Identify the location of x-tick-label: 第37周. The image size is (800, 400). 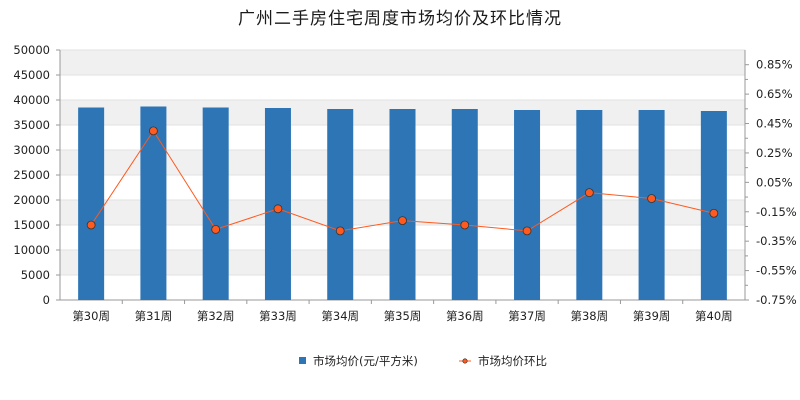
(527, 316).